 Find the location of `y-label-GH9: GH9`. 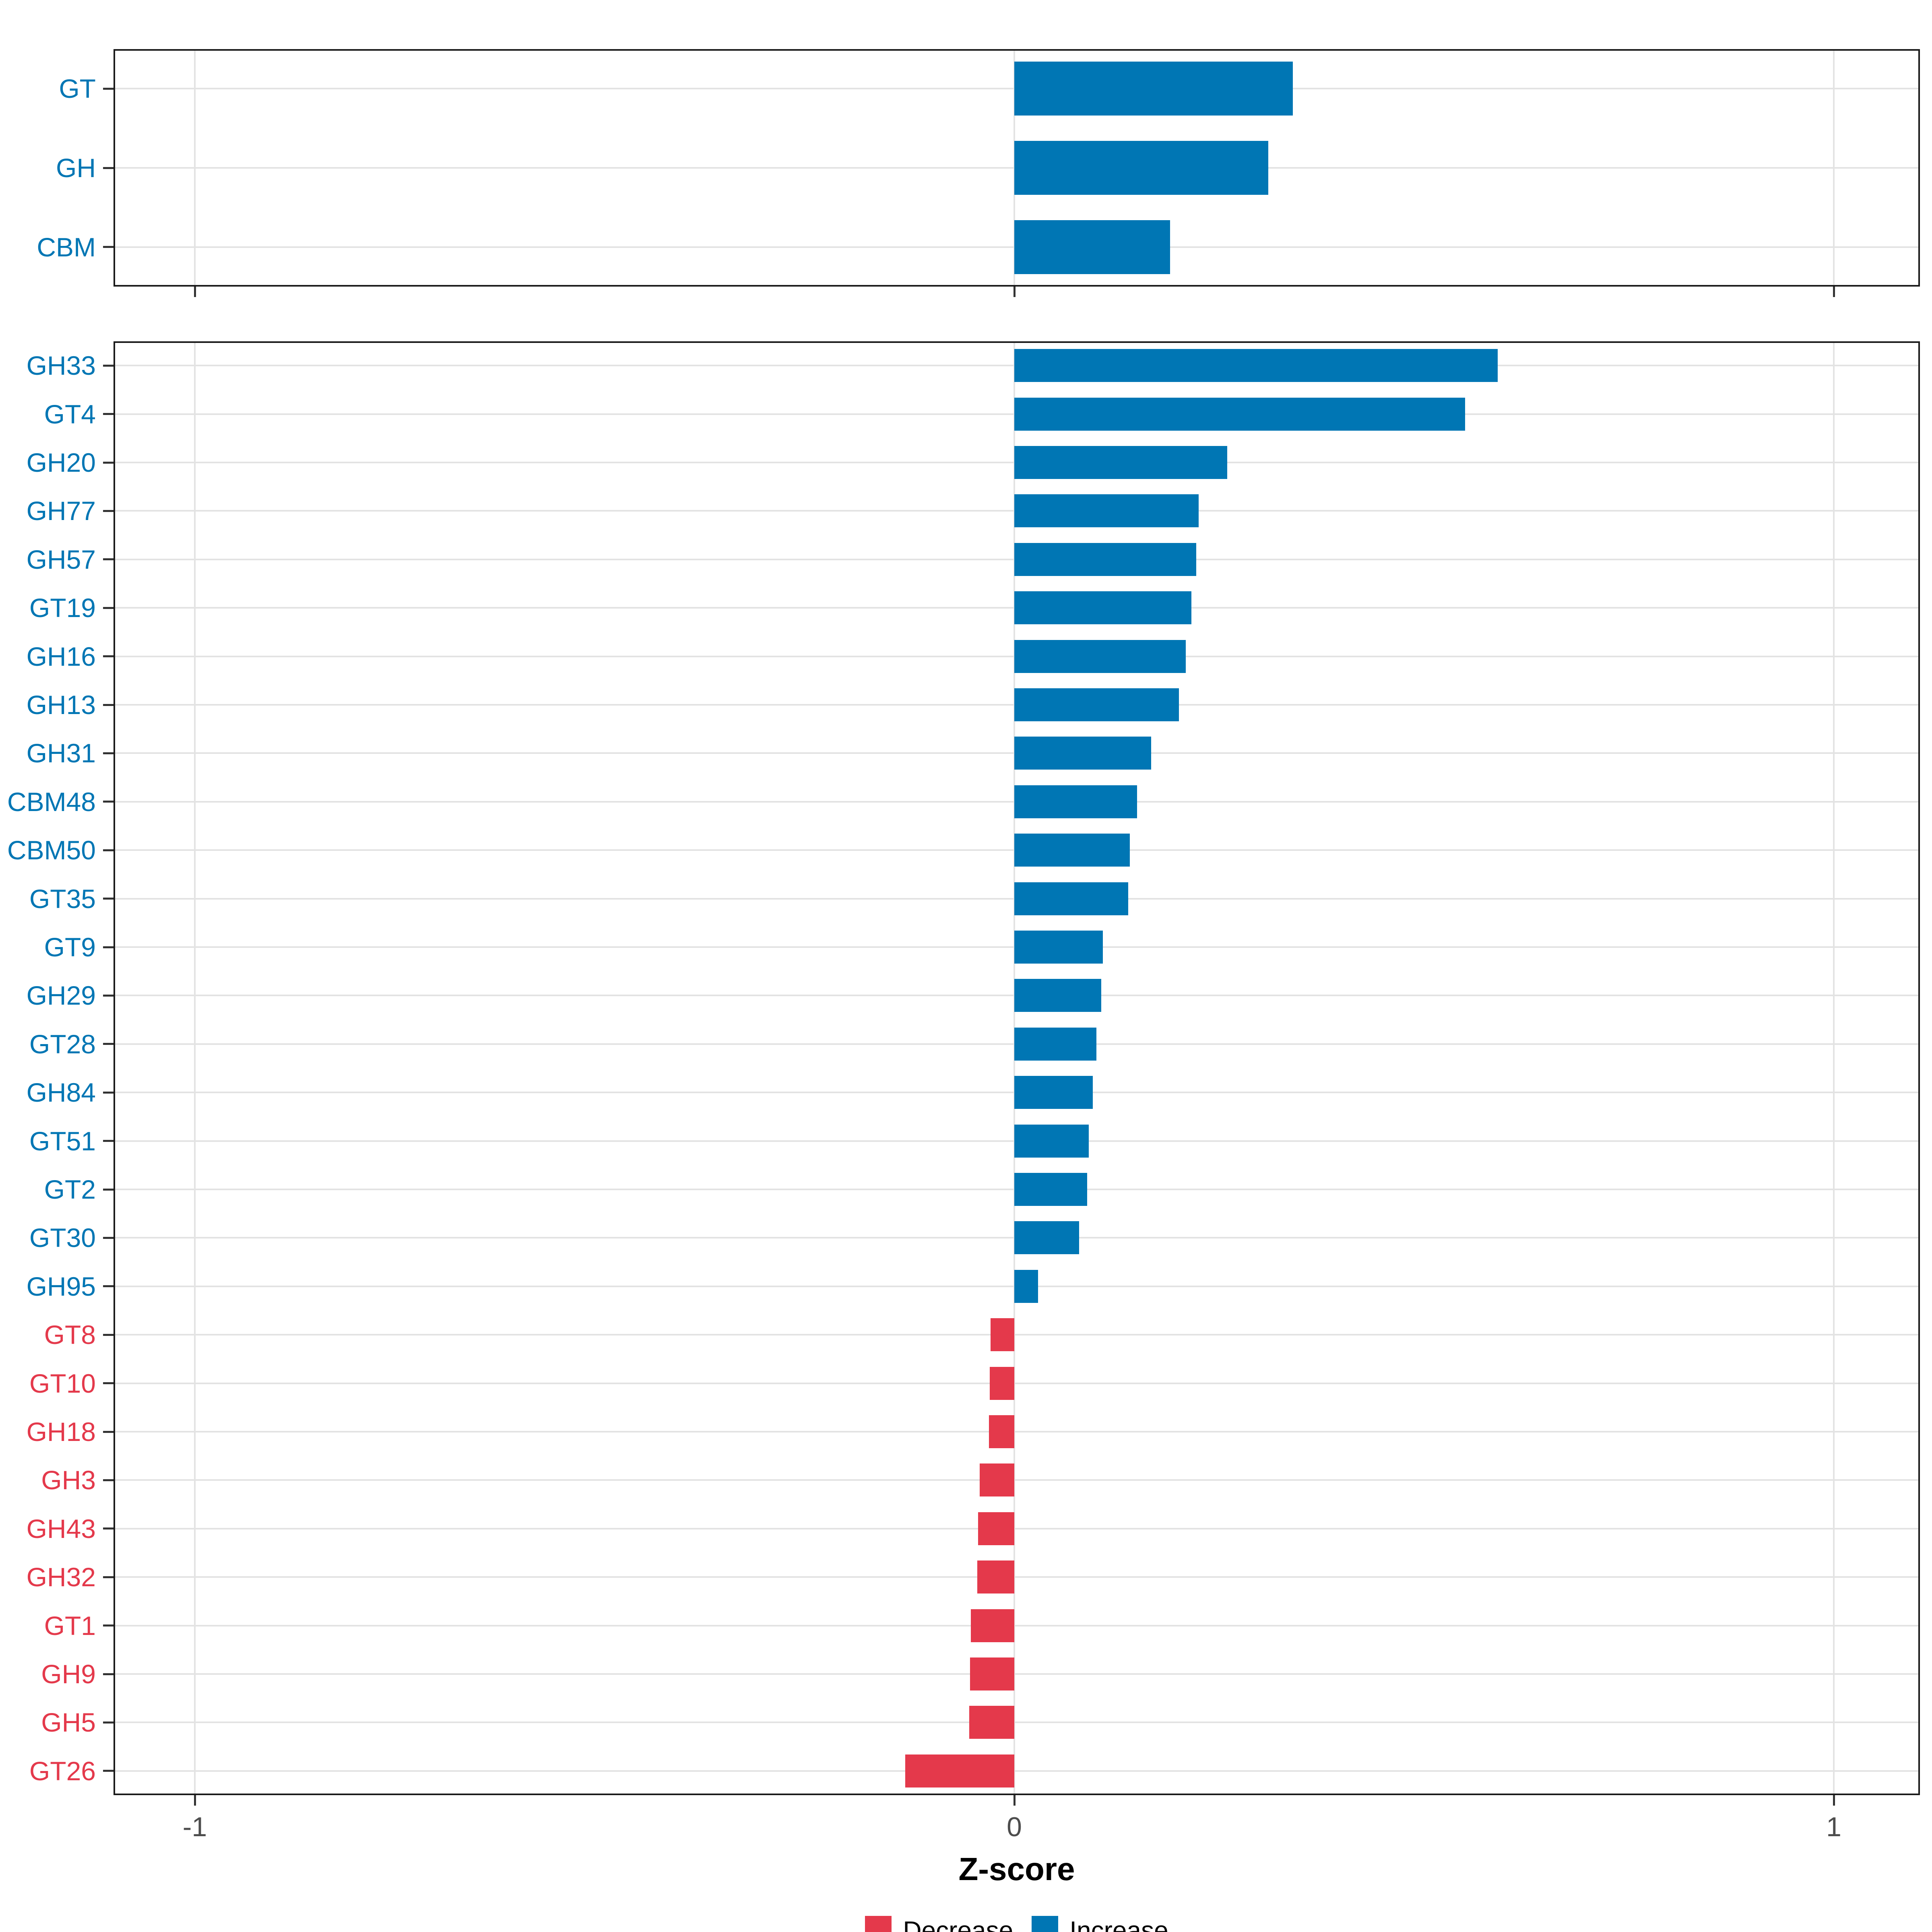

y-label-GH9: GH9 is located at coordinates (68, 1674).